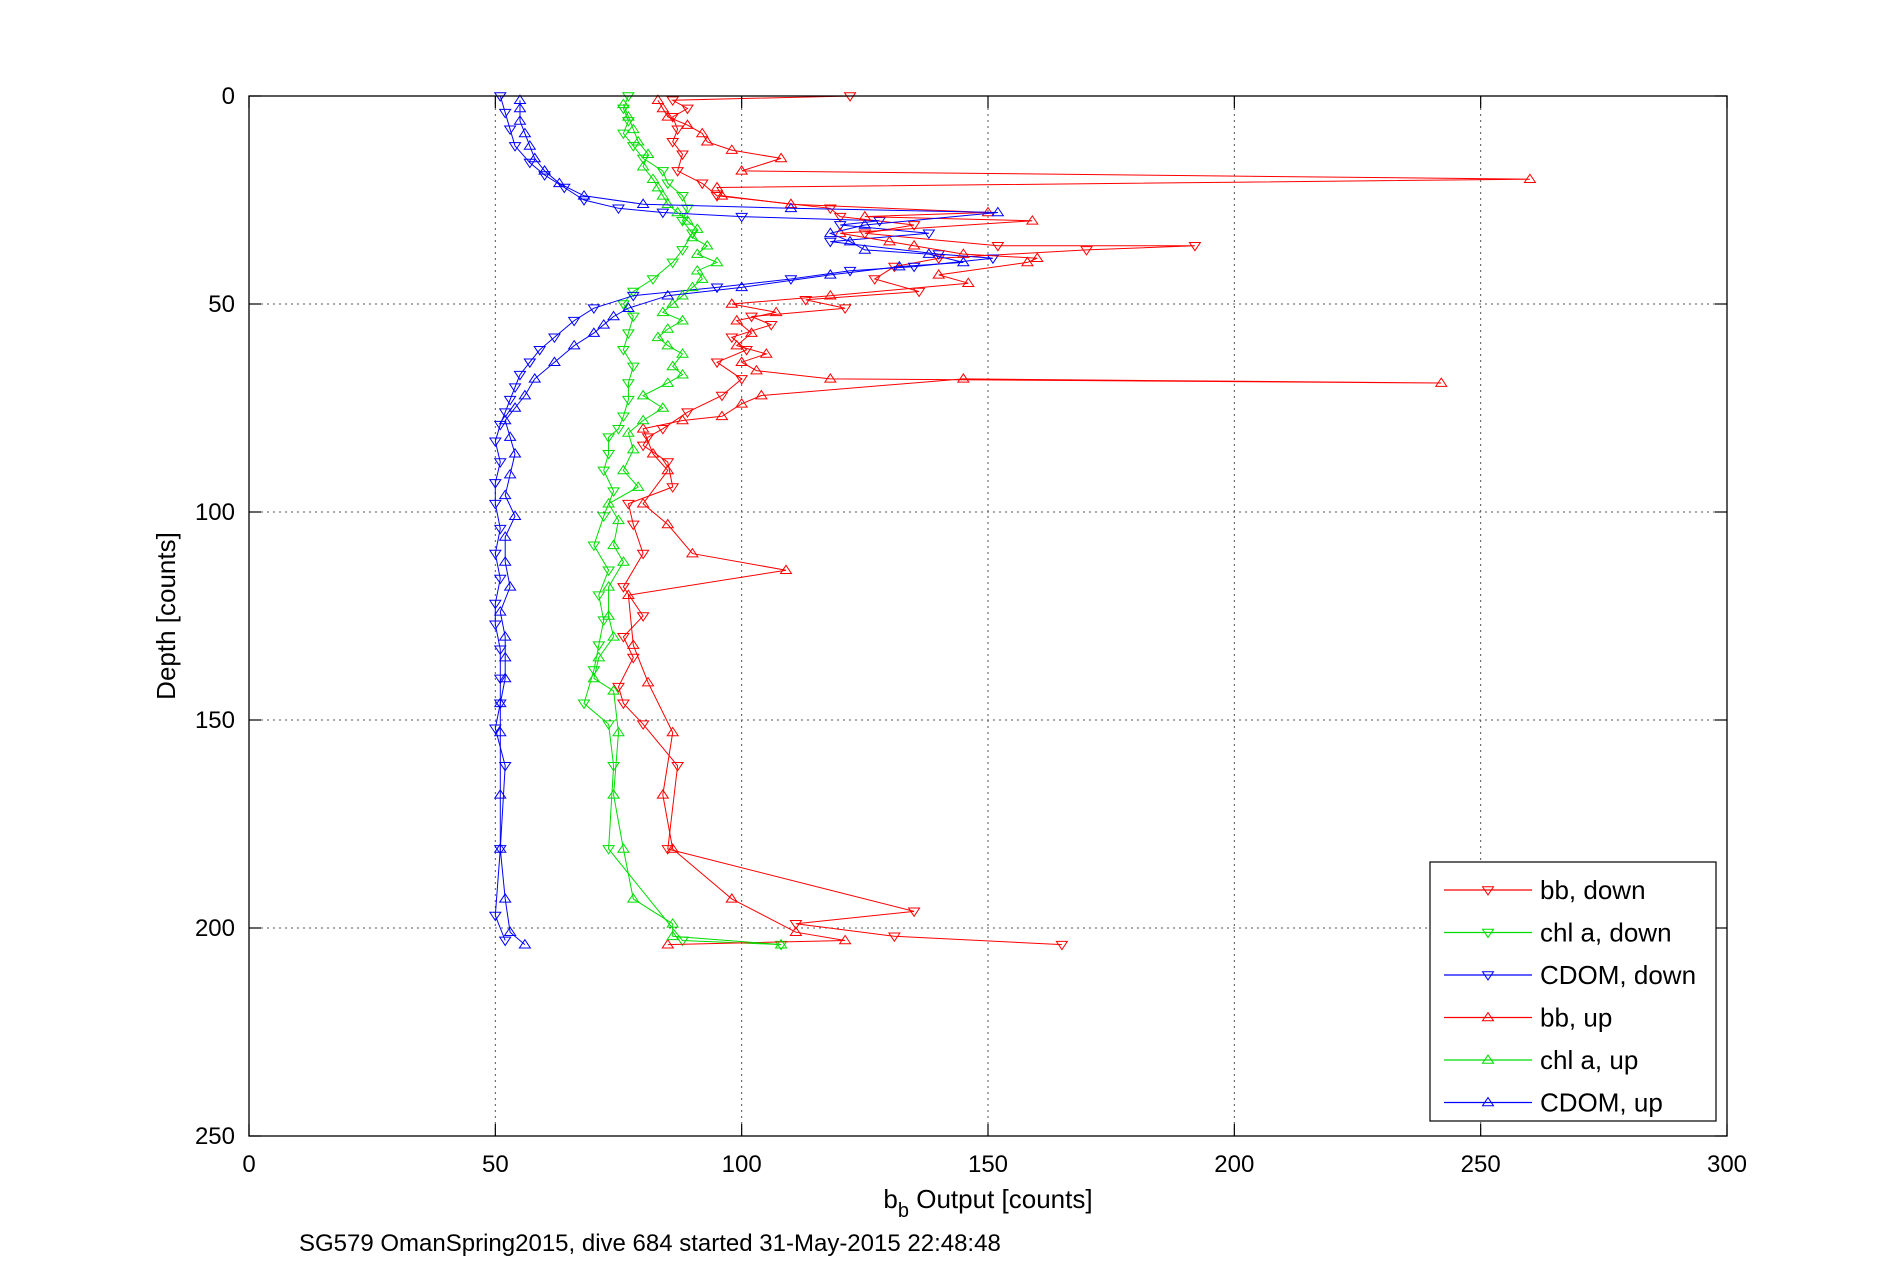  What do you see at coordinates (1573, 991) in the screenshot?
I see `legend-box` at bounding box center [1573, 991].